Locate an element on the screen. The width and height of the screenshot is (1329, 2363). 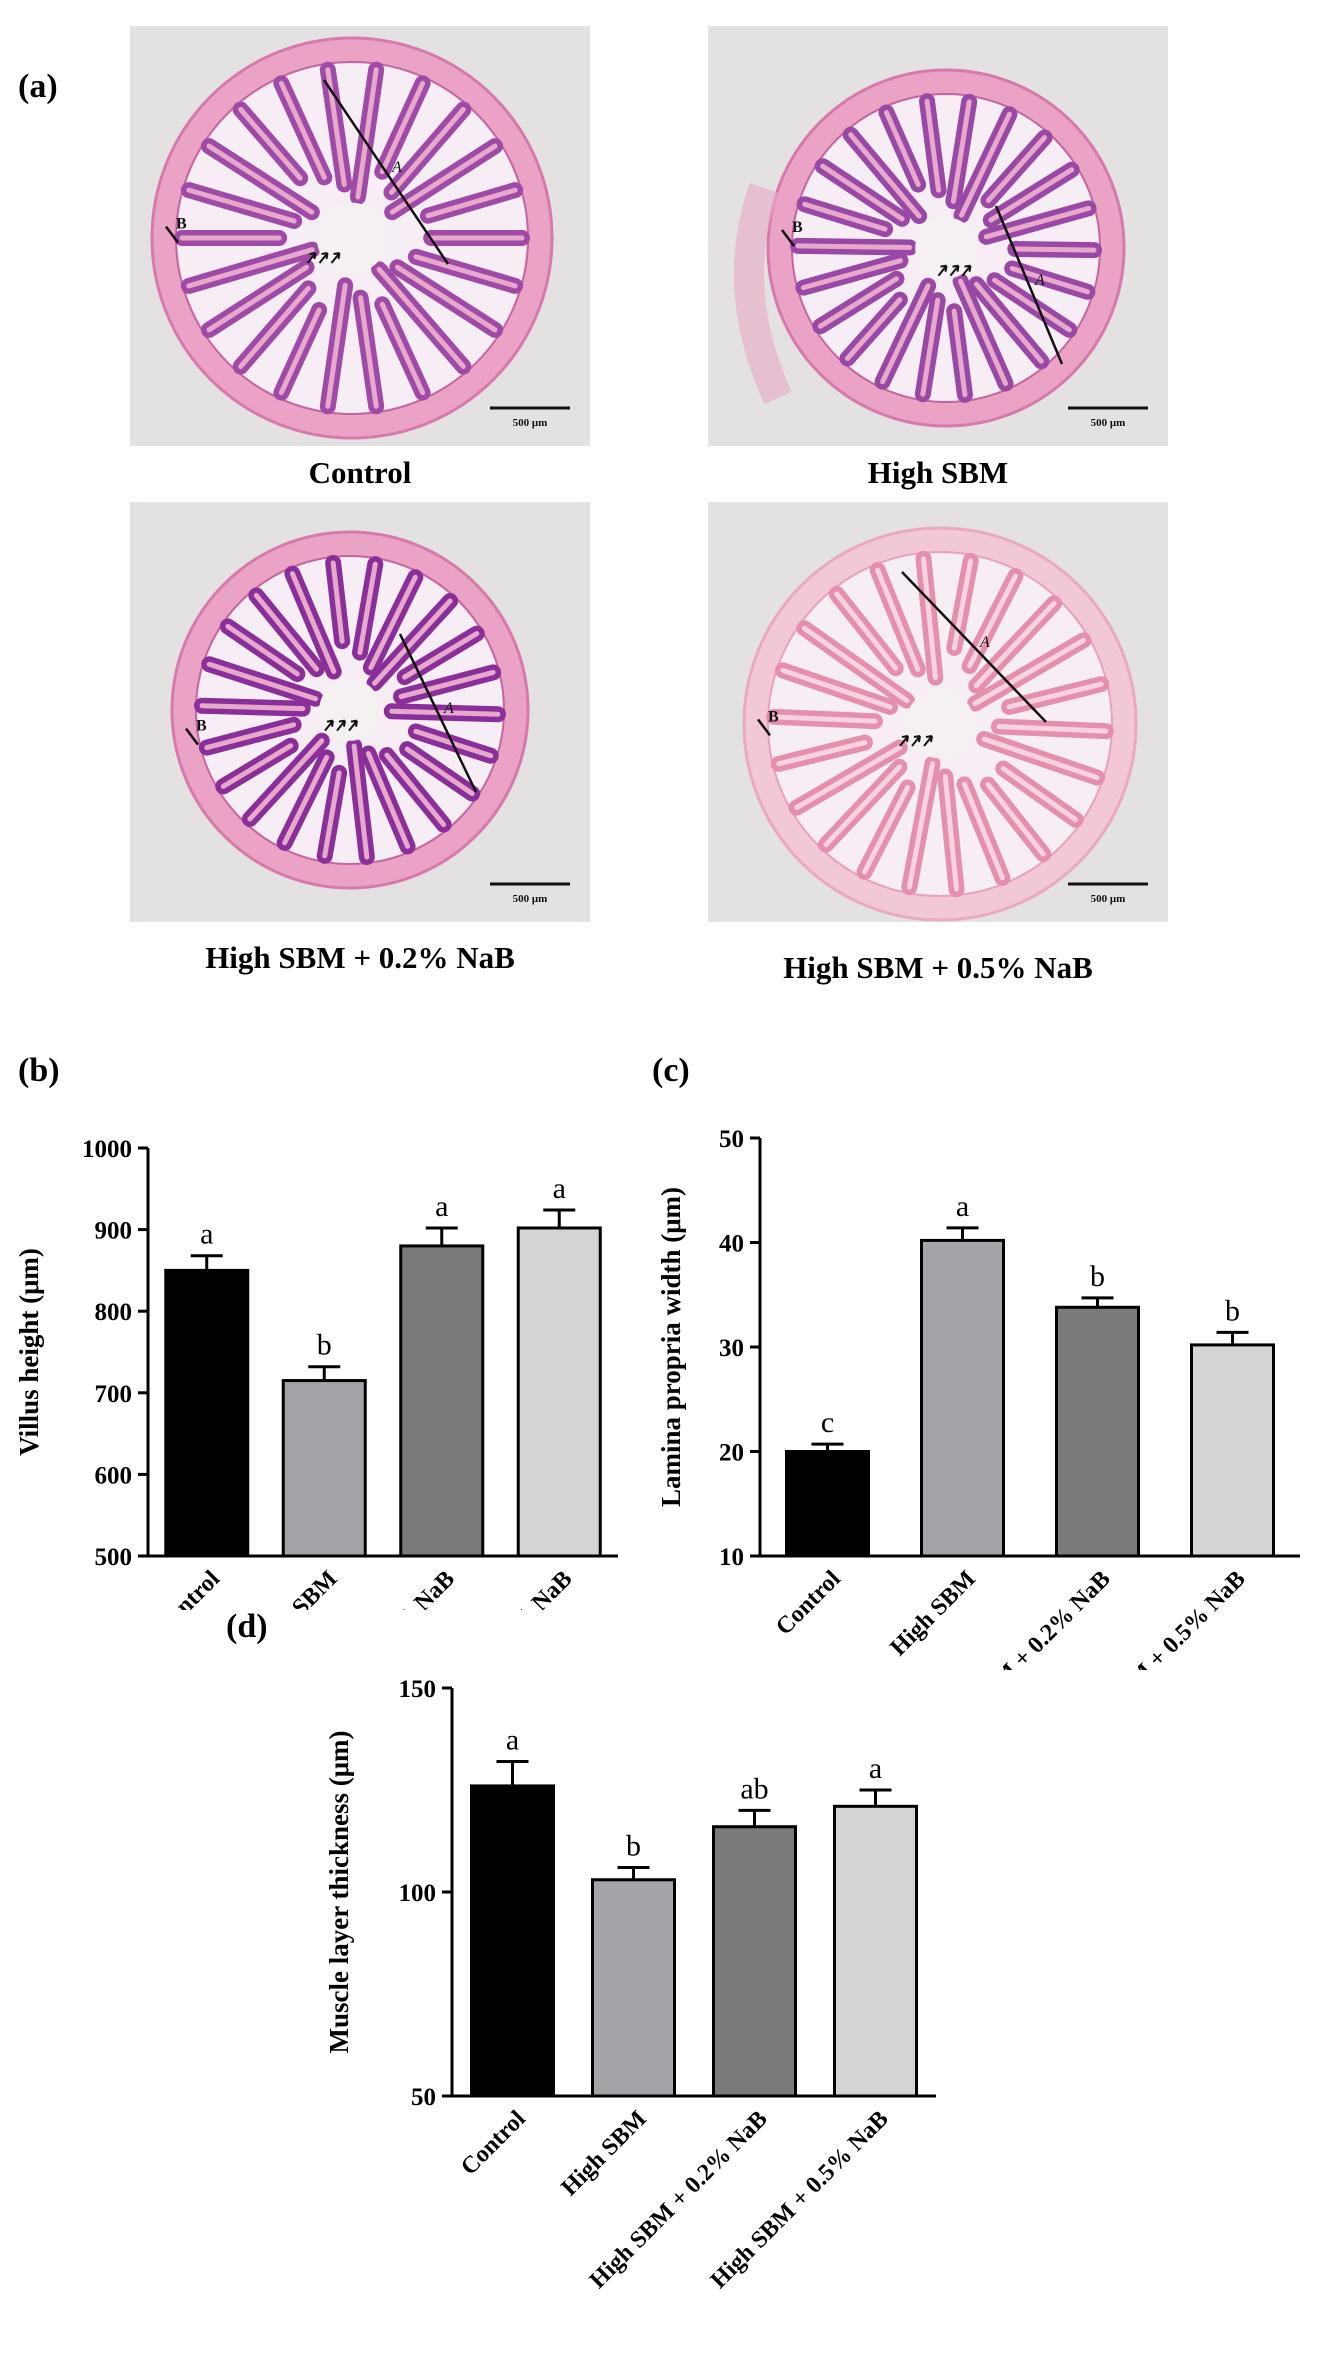
y-tick-label: 1000 is located at coordinates (107, 1149).